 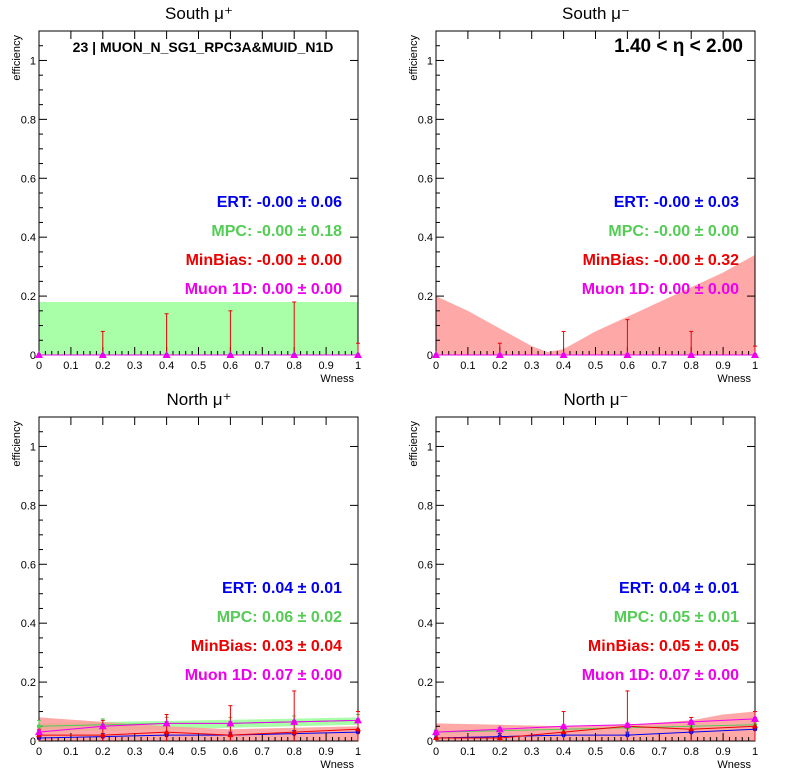 What do you see at coordinates (264, 260) in the screenshot?
I see `minbias-label: MinBias: -0.00 ± 0.00` at bounding box center [264, 260].